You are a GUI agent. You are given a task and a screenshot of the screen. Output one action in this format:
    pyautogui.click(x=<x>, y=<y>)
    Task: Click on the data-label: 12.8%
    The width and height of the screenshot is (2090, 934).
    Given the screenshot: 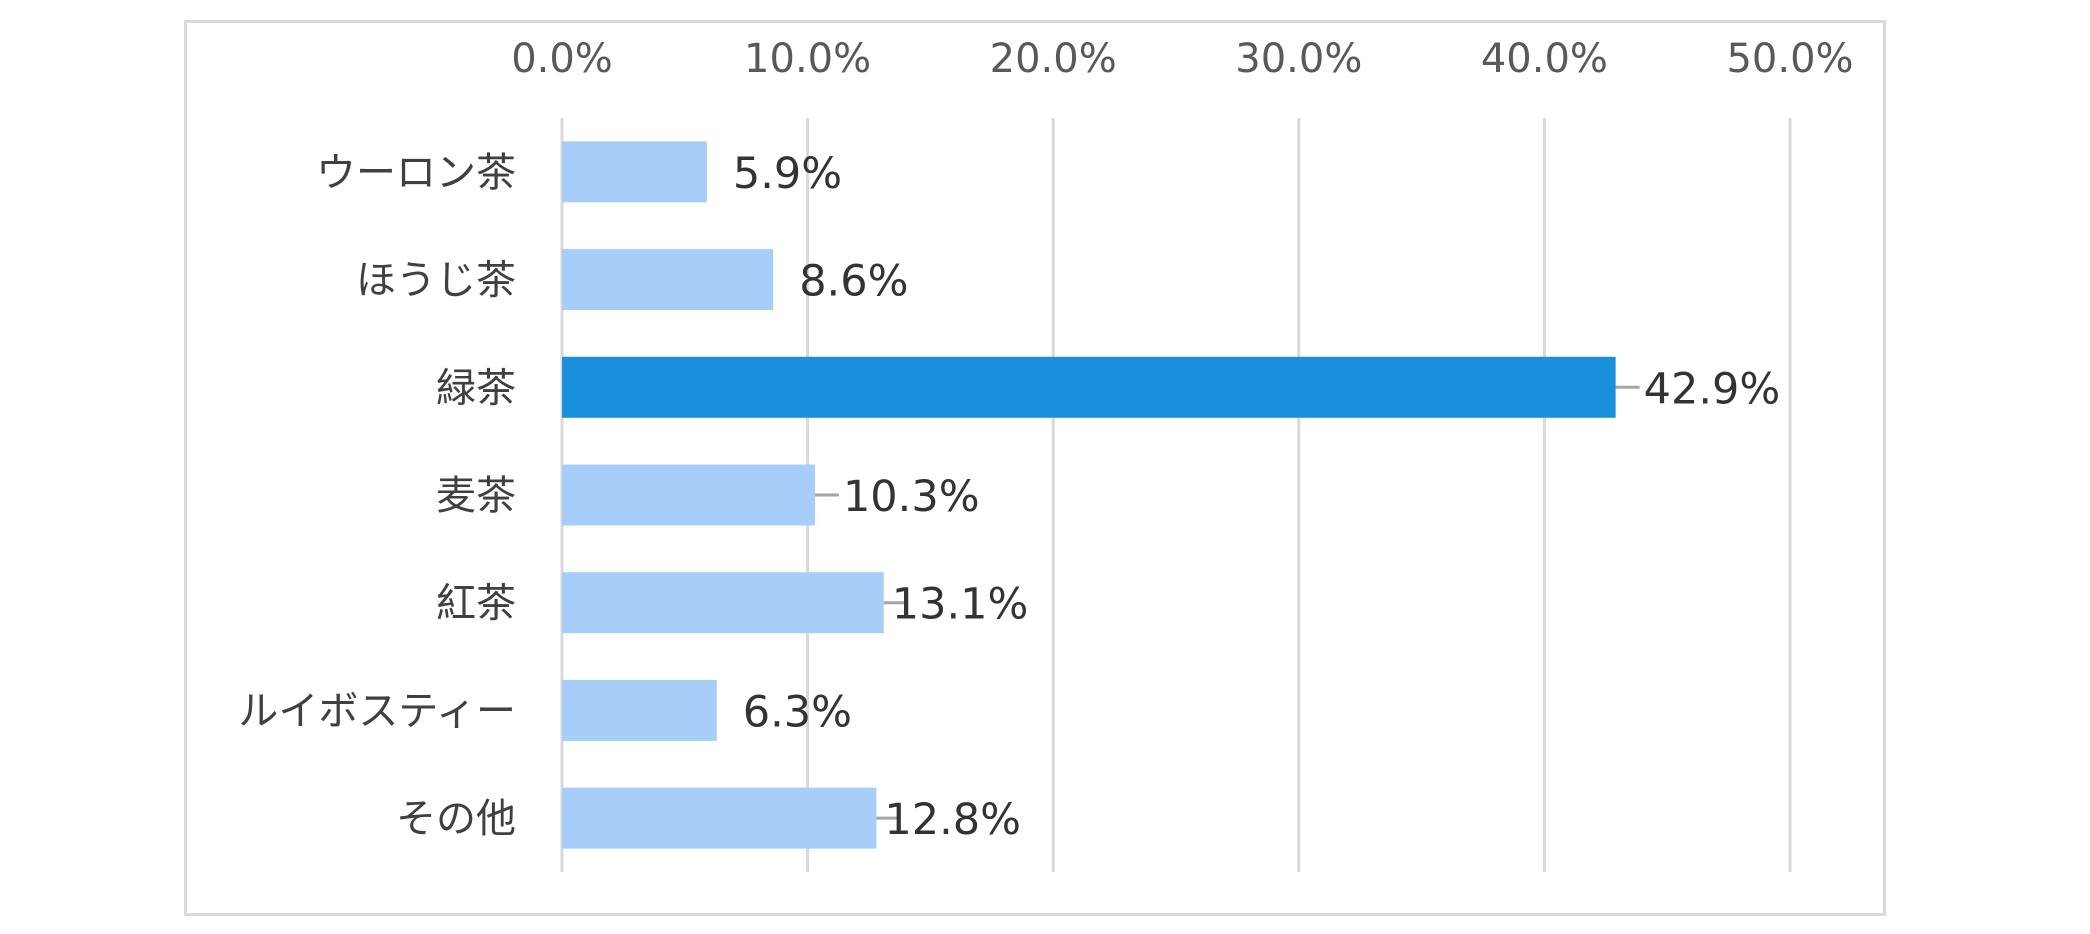 What is the action you would take?
    pyautogui.click(x=952, y=820)
    